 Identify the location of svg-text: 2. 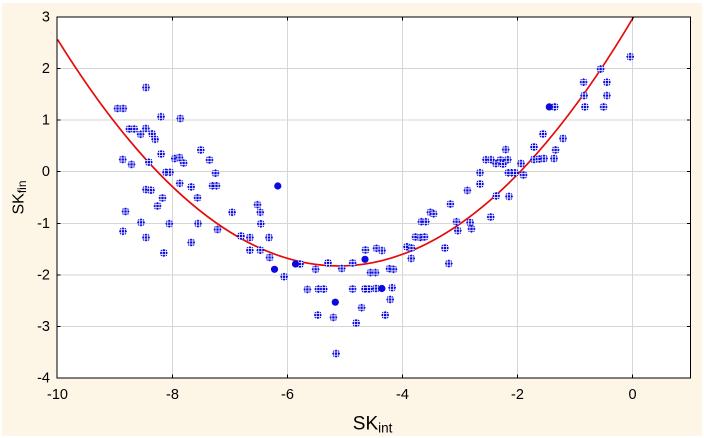
(46, 69).